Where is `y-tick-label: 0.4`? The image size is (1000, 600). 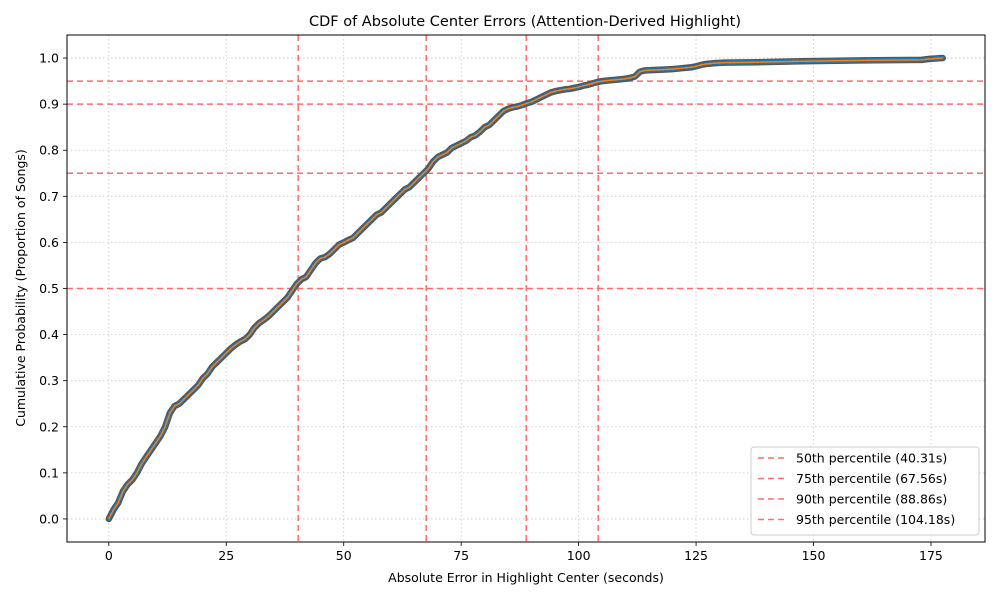
y-tick-label: 0.4 is located at coordinates (49, 334).